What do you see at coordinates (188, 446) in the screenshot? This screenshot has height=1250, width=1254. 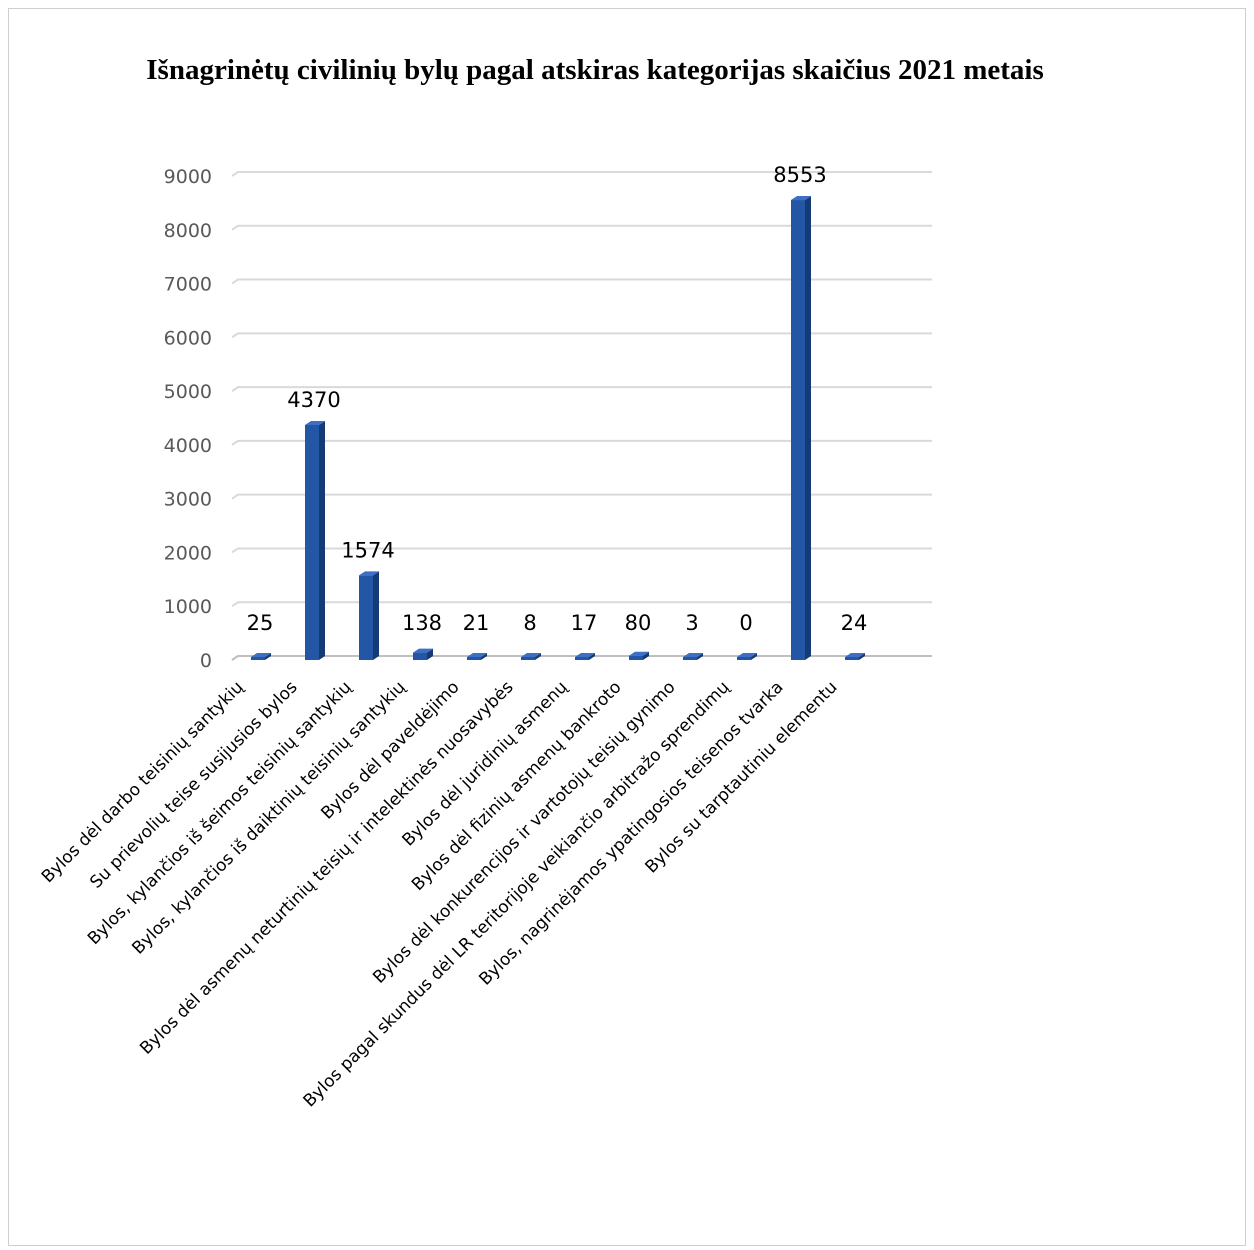 I see `y-tick-label: 4000` at bounding box center [188, 446].